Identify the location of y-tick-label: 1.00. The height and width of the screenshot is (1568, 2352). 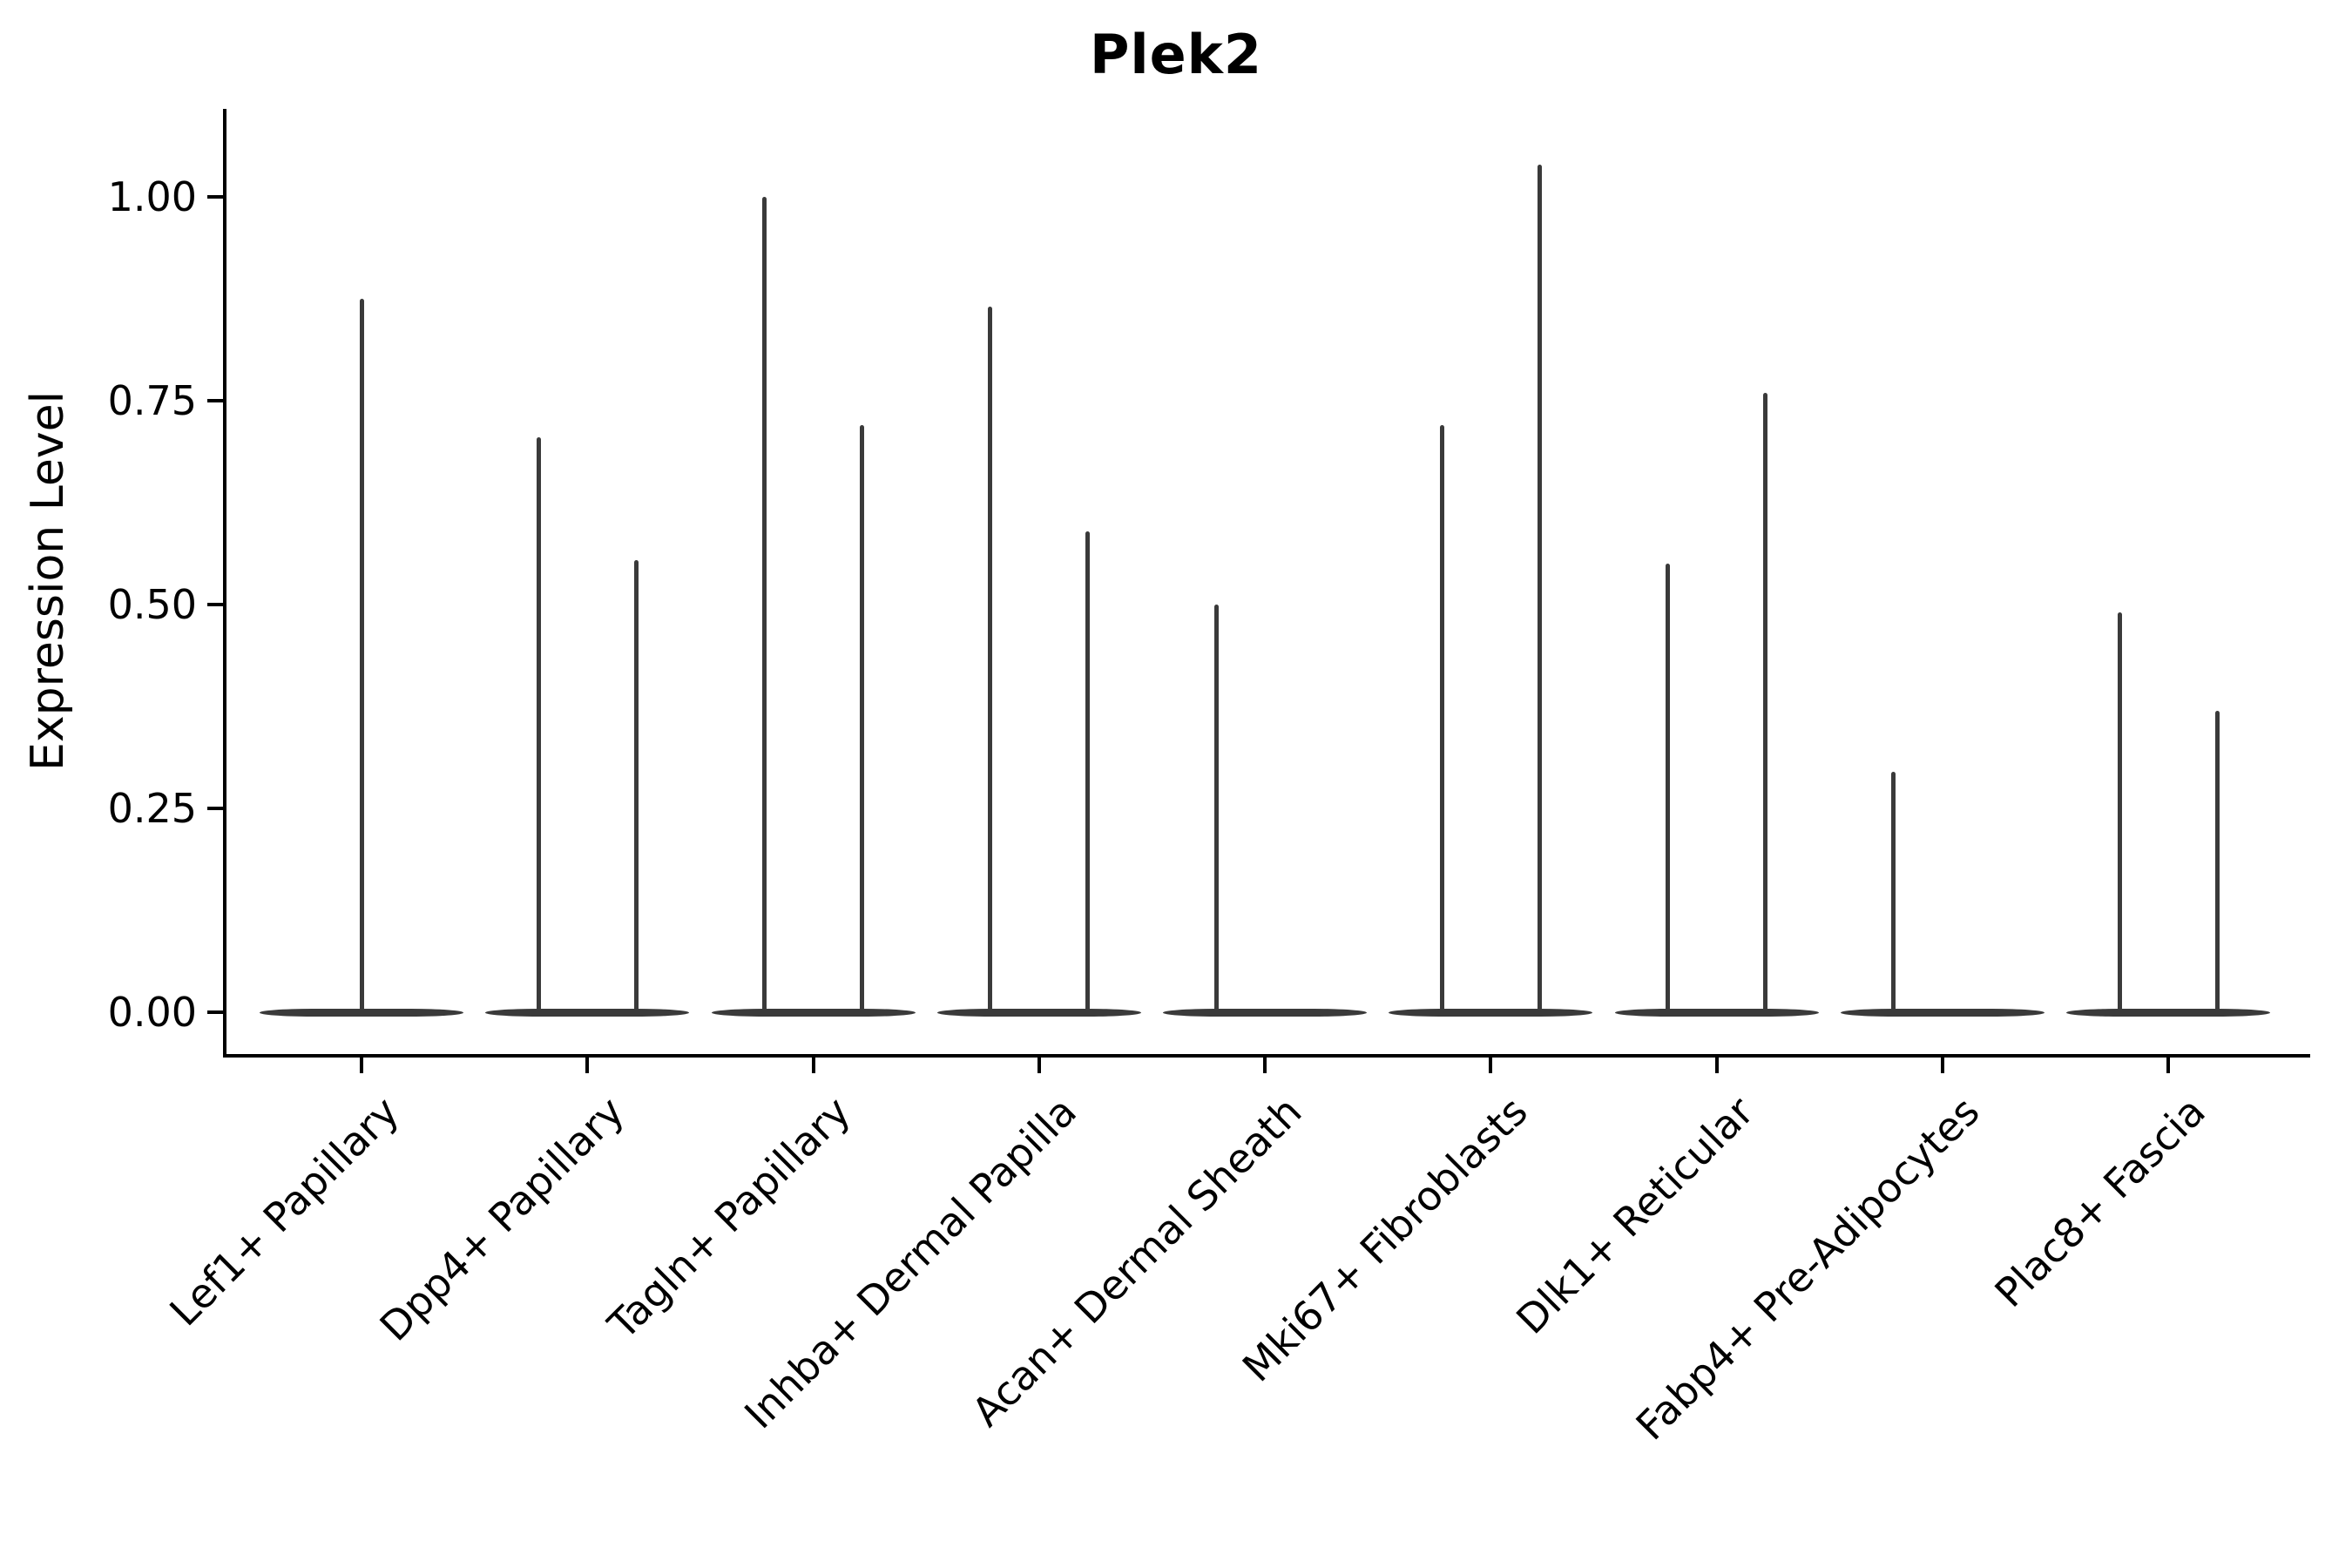
(152, 196).